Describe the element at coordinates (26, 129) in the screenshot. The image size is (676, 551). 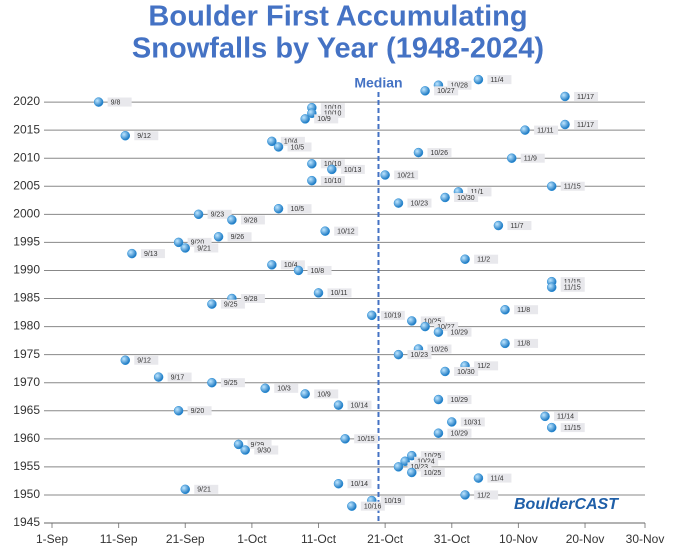
I see `y-tick-label: 2015` at that location.